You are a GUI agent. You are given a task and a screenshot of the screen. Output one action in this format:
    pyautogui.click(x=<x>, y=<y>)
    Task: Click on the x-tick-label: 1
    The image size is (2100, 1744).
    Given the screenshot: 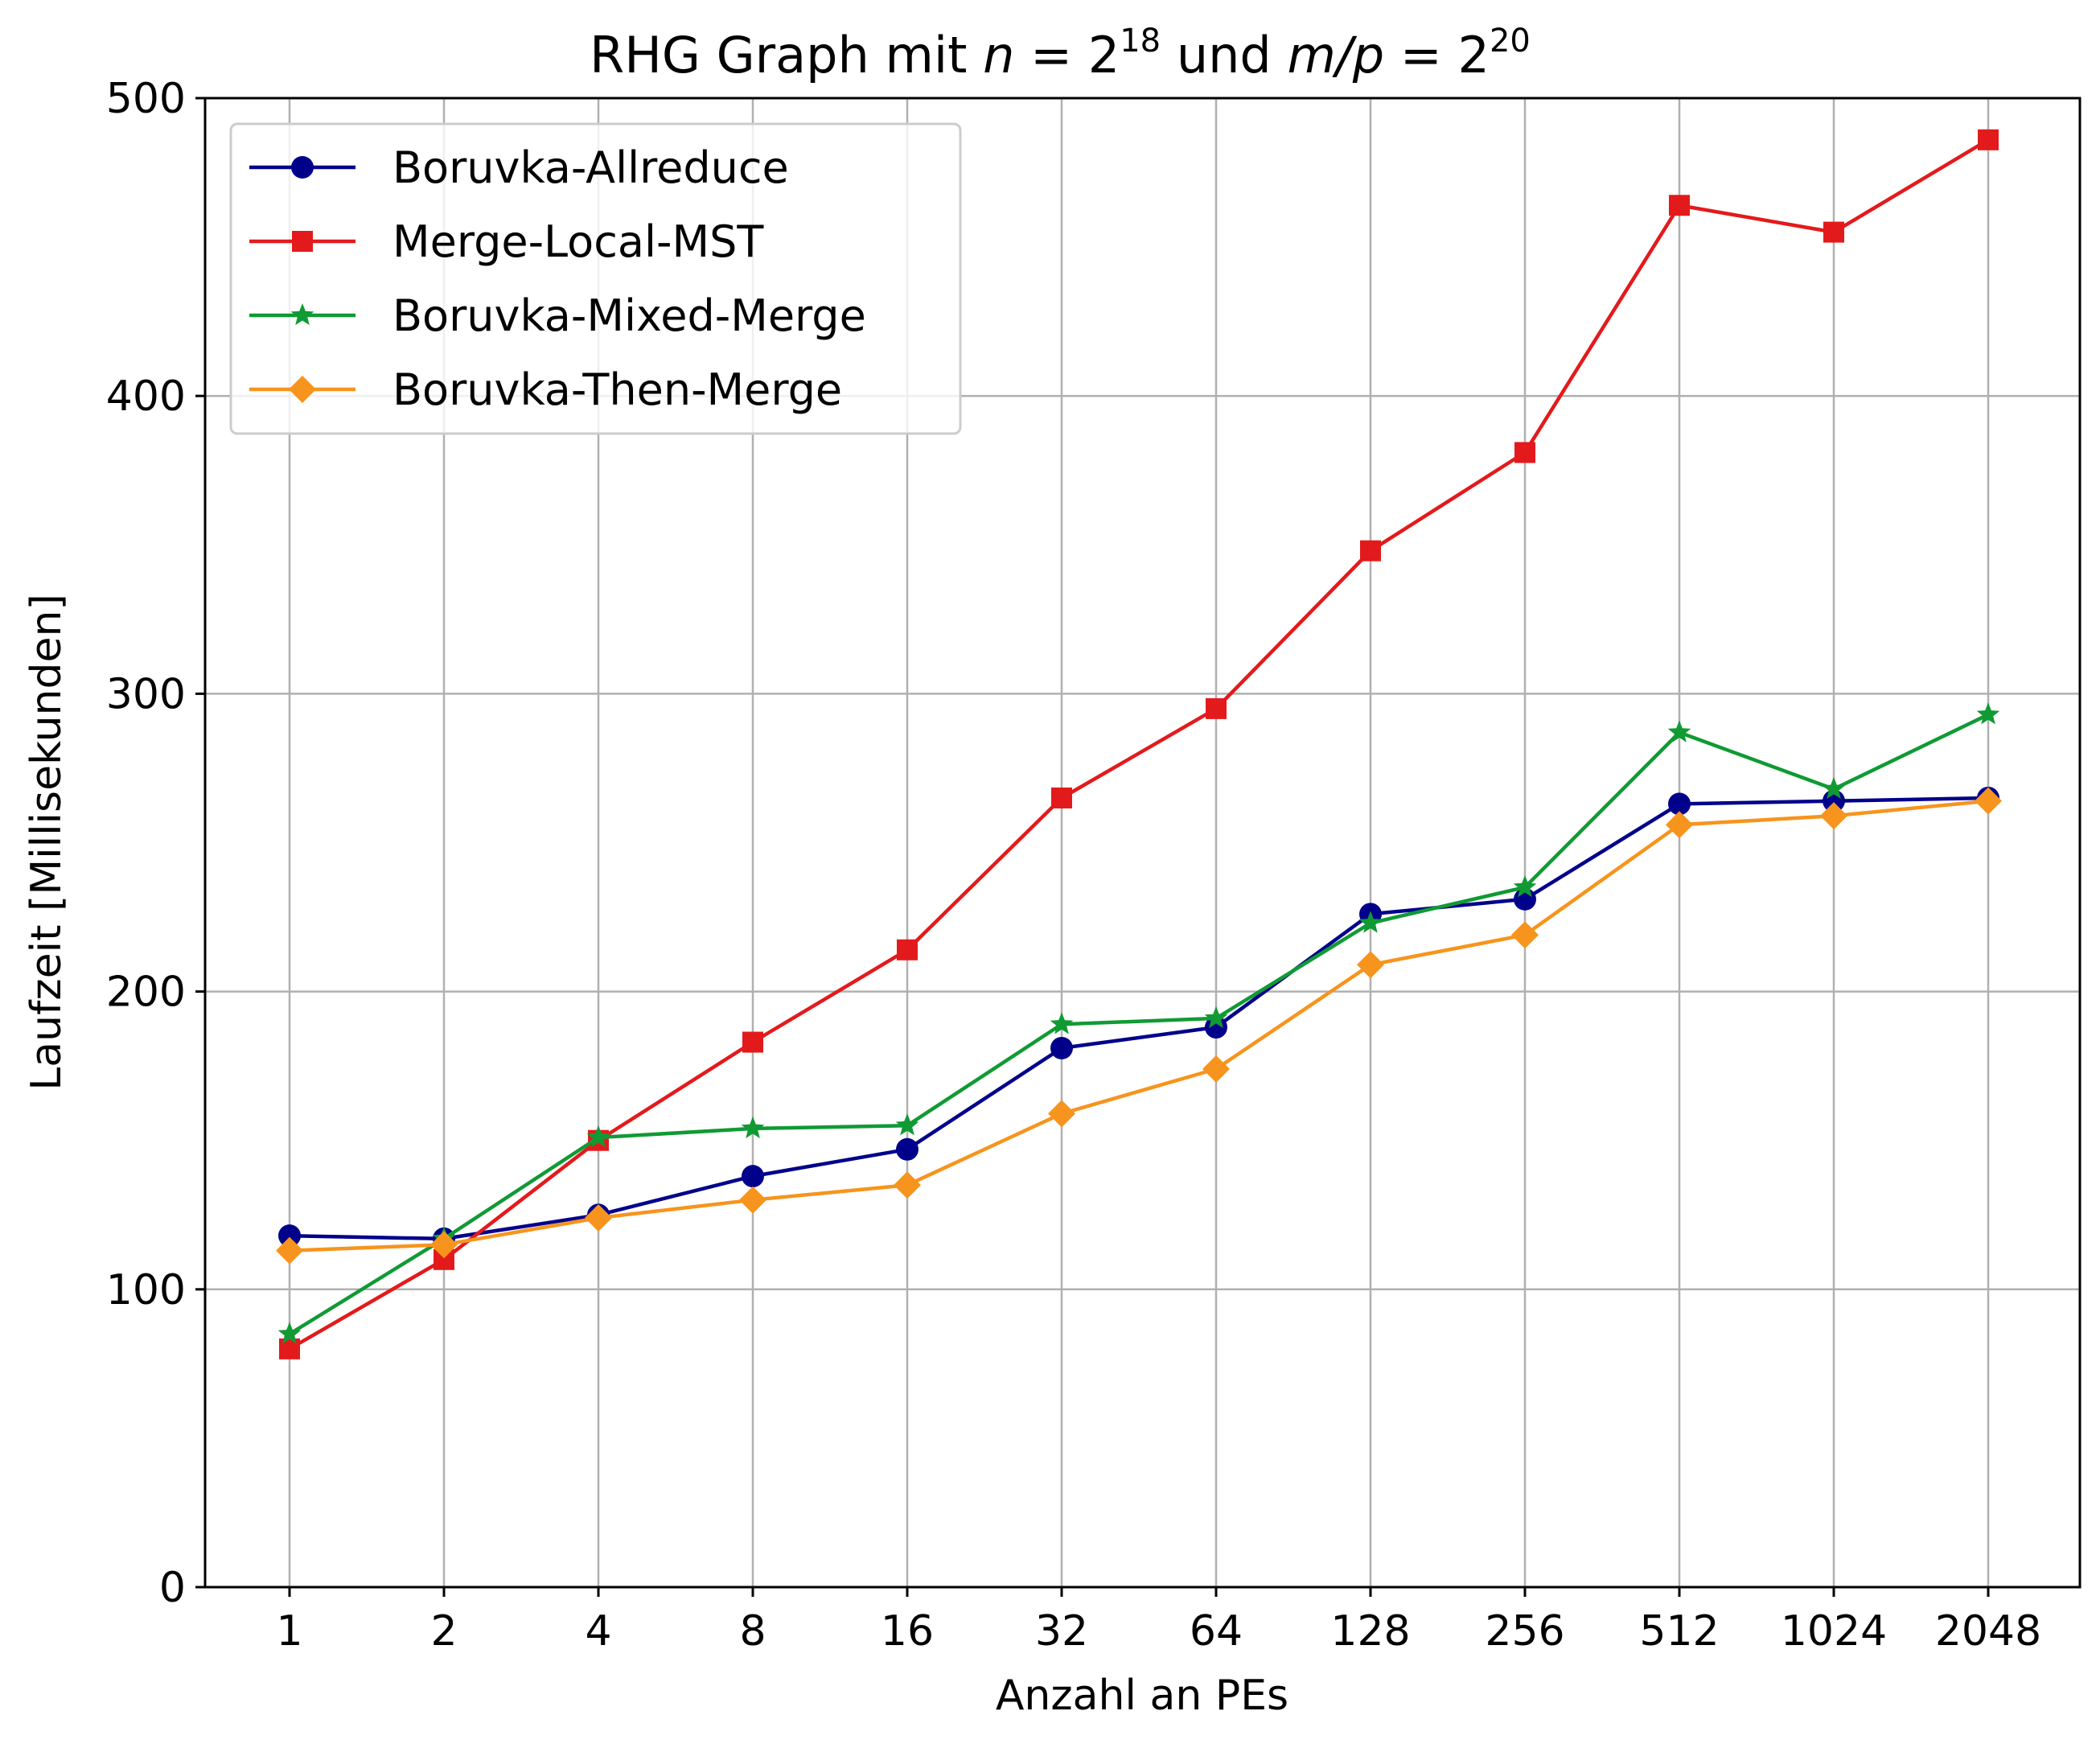 What is the action you would take?
    pyautogui.click(x=289, y=1631)
    